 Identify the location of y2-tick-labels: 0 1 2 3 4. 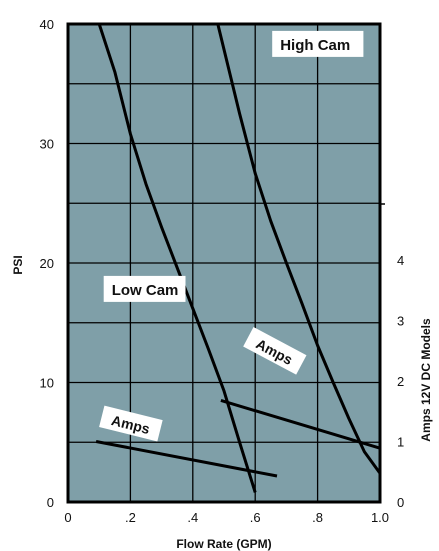
(400, 381).